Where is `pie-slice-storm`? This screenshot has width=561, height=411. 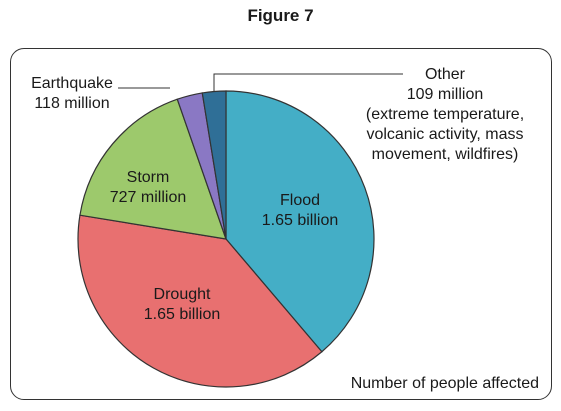
pie-slice-storm is located at coordinates (153, 169).